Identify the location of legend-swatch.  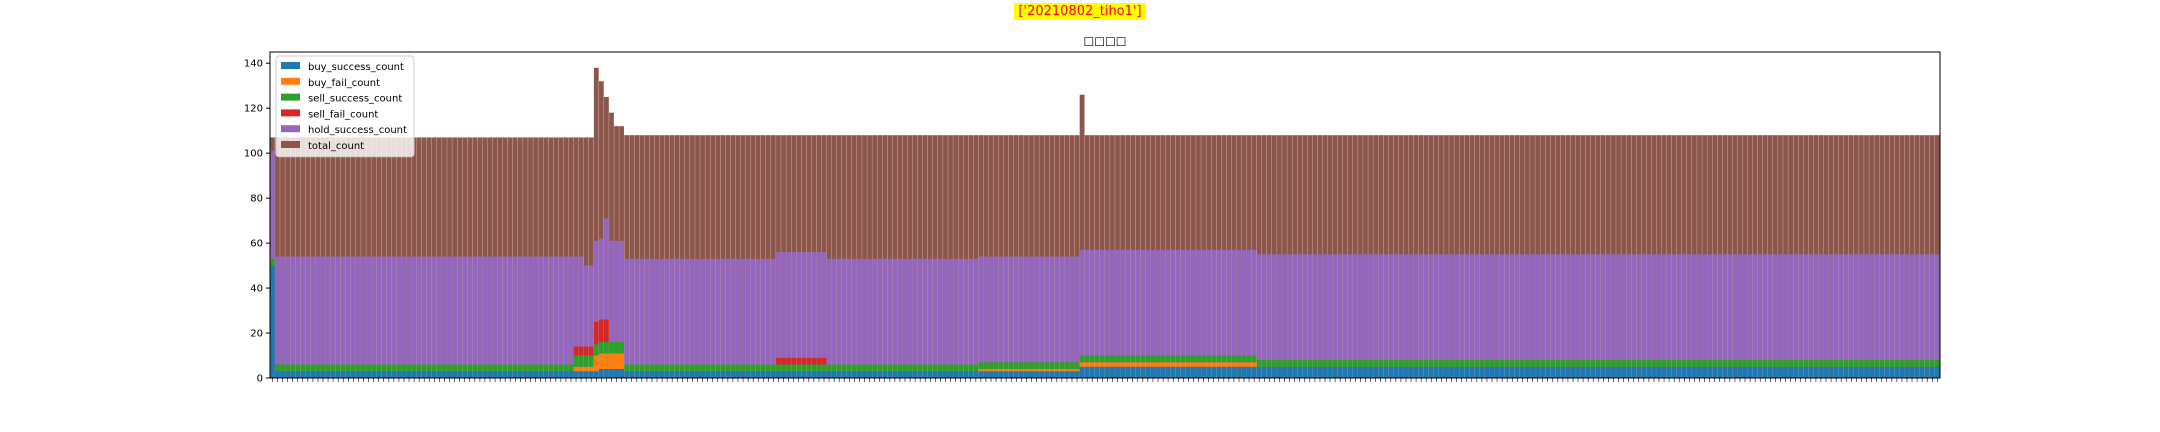
(290, 129).